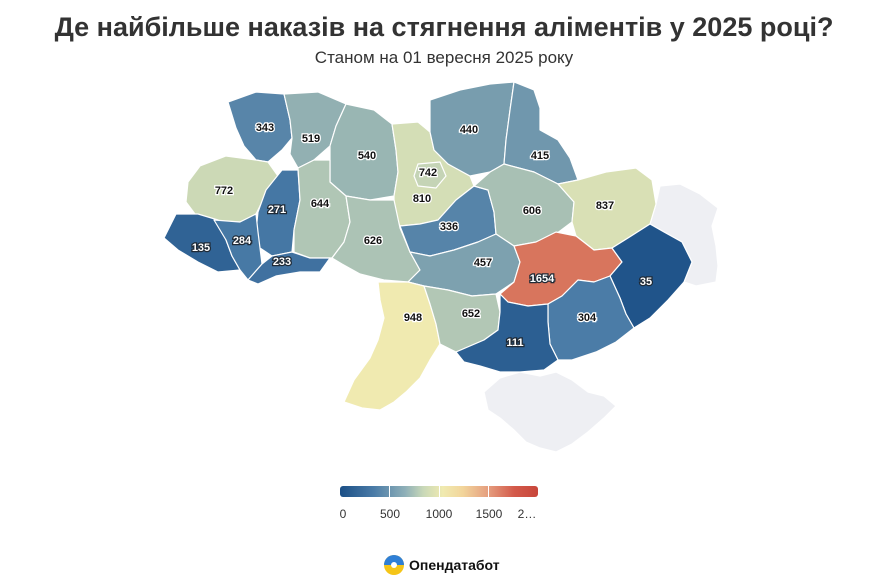  I want to click on opendatabot-brand: Опендатабот, so click(441, 565).